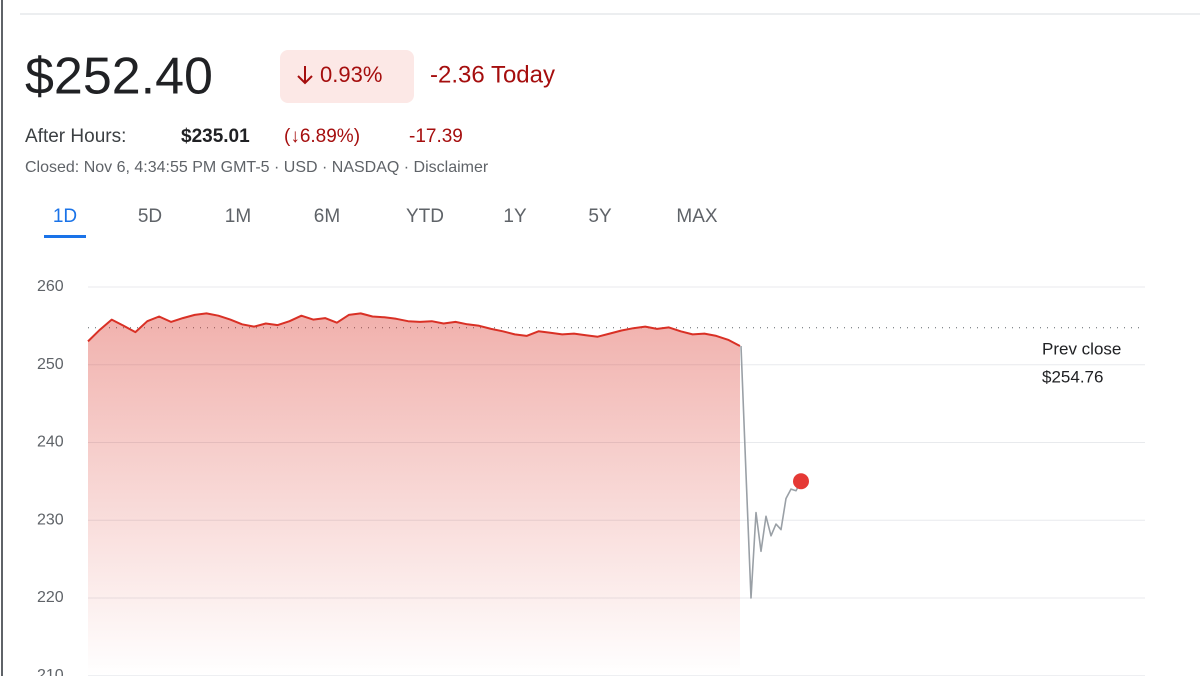 Image resolution: width=1200 pixels, height=676 pixels. Describe the element at coordinates (414, 329) in the screenshot. I see `session-line` at that location.